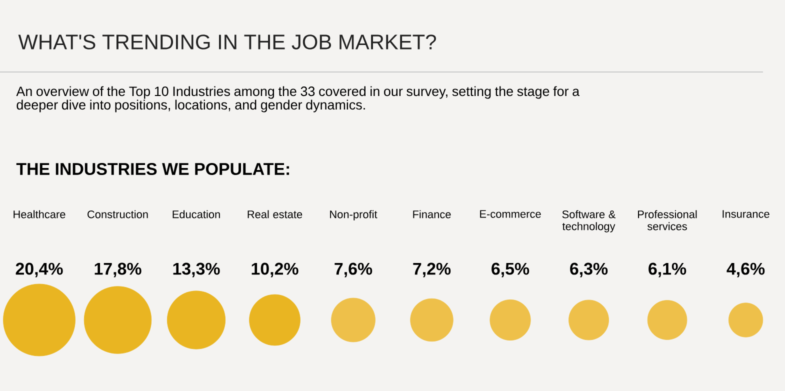  Describe the element at coordinates (39, 270) in the screenshot. I see `data-label: 20,4%` at that location.